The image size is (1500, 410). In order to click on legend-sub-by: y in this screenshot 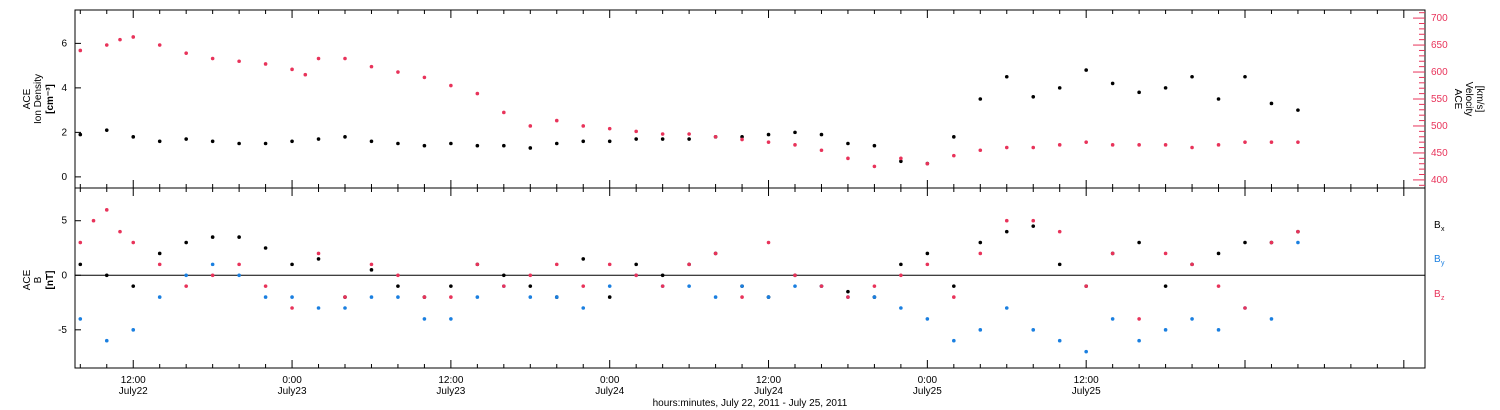, I will do `click(1443, 263)`.